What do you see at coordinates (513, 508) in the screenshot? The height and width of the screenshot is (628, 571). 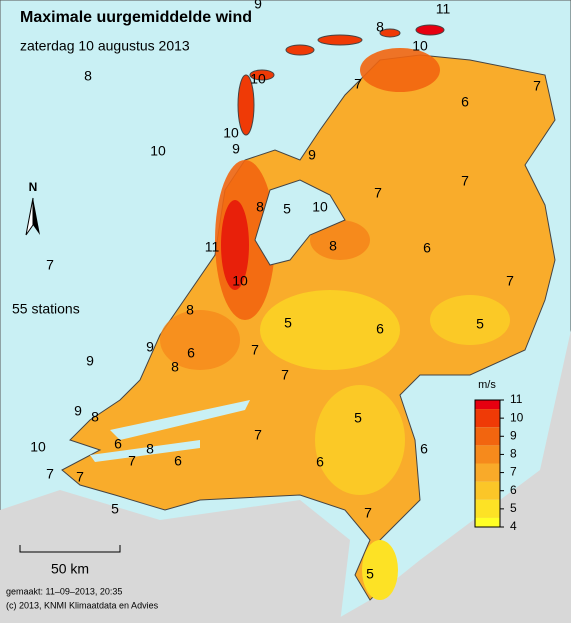 I see `legend-tick-label: 5` at bounding box center [513, 508].